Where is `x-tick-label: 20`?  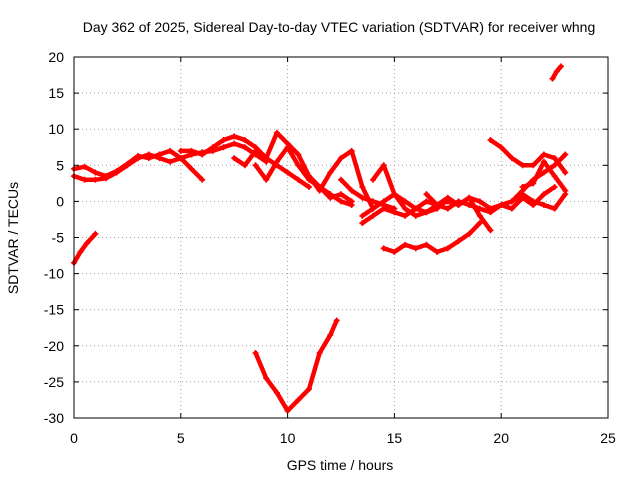
x-tick-label: 20 is located at coordinates (501, 438).